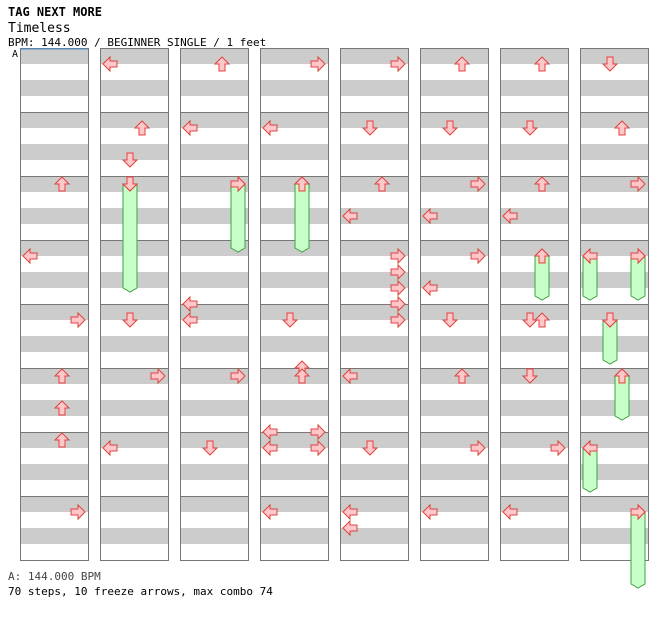  What do you see at coordinates (39, 28) in the screenshot?
I see `song-title: Timeless` at bounding box center [39, 28].